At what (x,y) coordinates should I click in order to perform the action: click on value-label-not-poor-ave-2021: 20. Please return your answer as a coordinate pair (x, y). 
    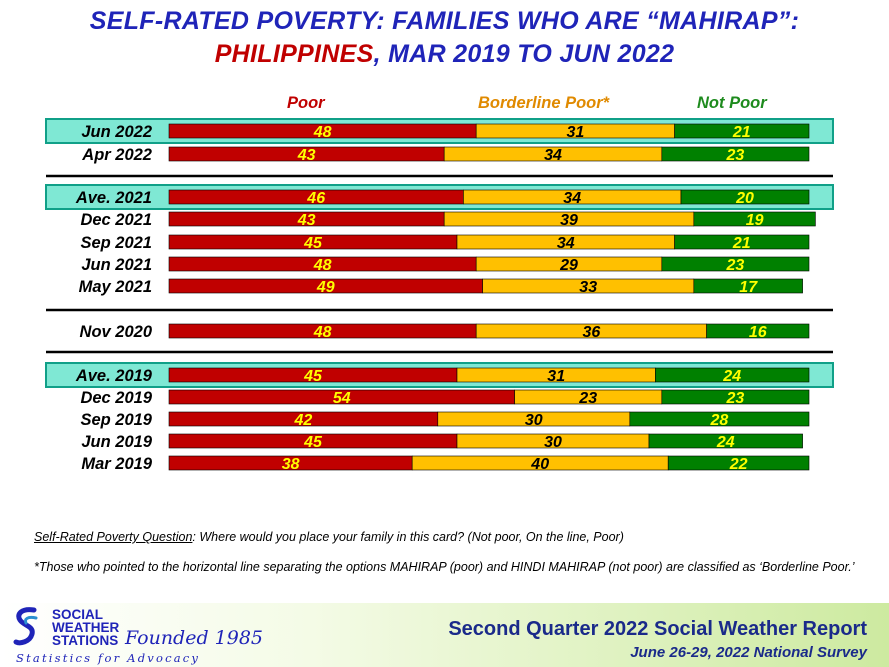
    Looking at the image, I should click on (744, 198).